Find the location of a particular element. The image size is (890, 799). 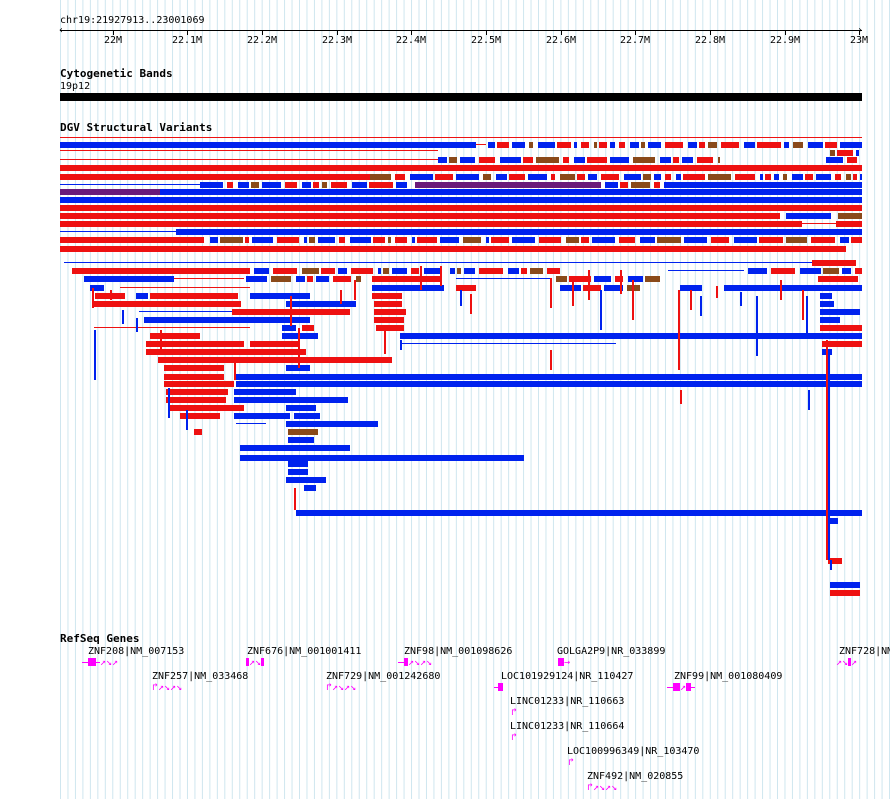

gene-feature: ↱ is located at coordinates (514, 737).